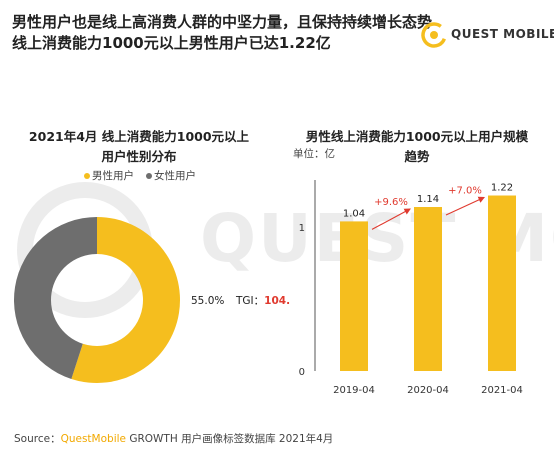  I want to click on donut-label-female: 45.0%, so click(76, 282).